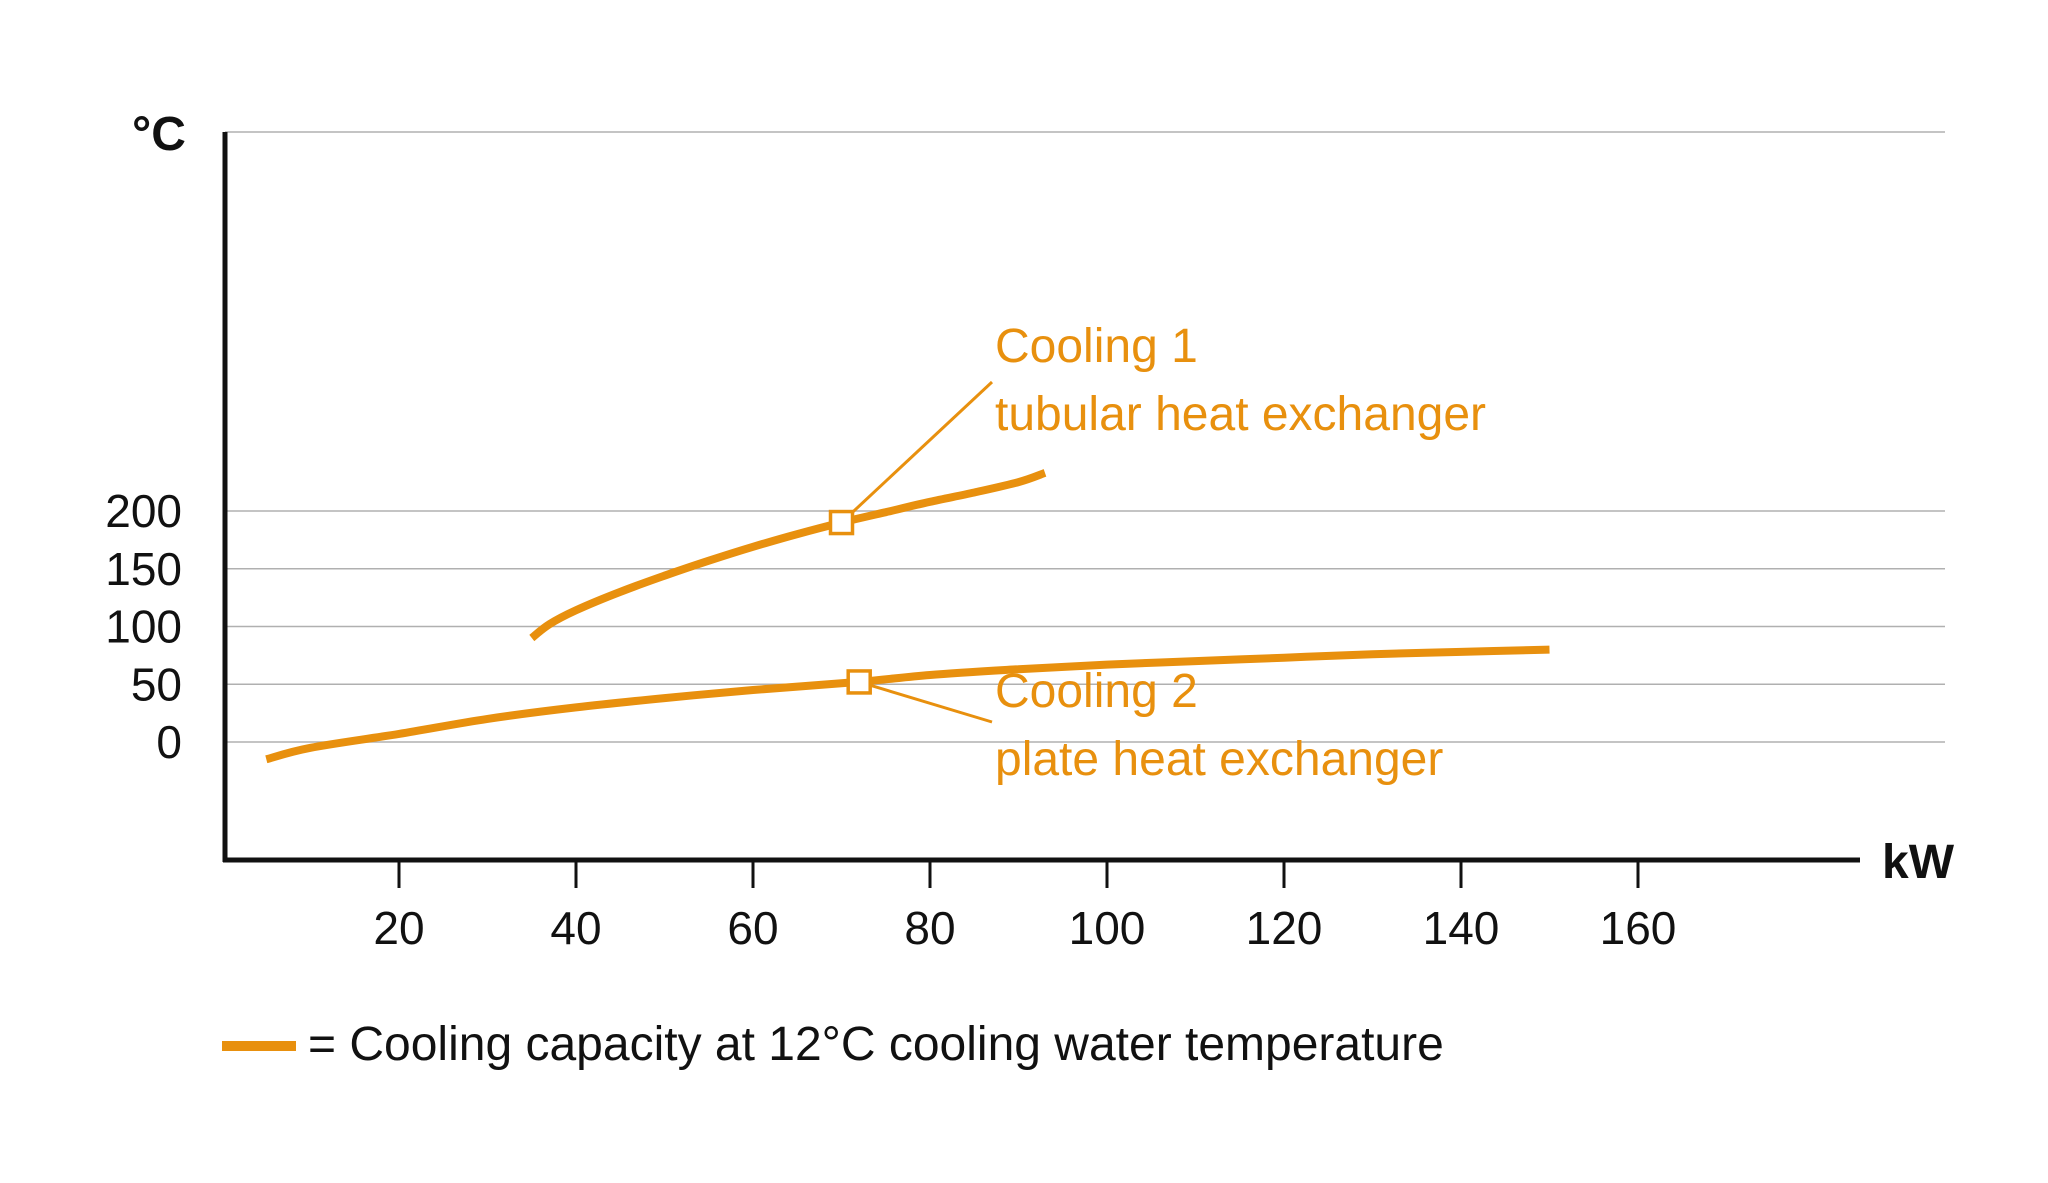 Image resolution: width=2048 pixels, height=1183 pixels. I want to click on annotation-title-2: Cooling 2, so click(1096, 691).